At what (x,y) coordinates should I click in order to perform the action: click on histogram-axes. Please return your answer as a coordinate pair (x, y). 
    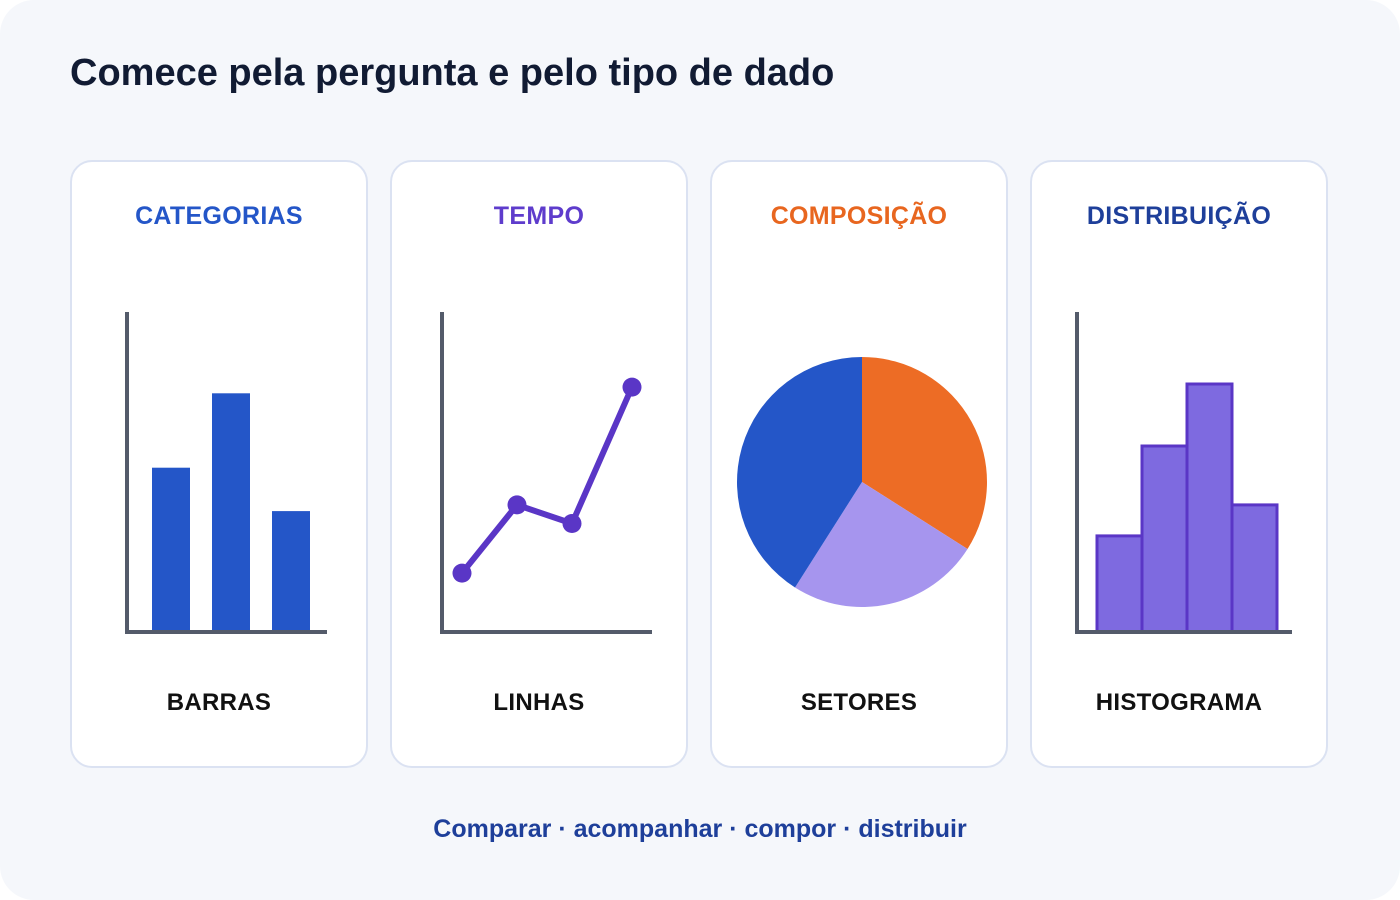
    Looking at the image, I should click on (1183, 473).